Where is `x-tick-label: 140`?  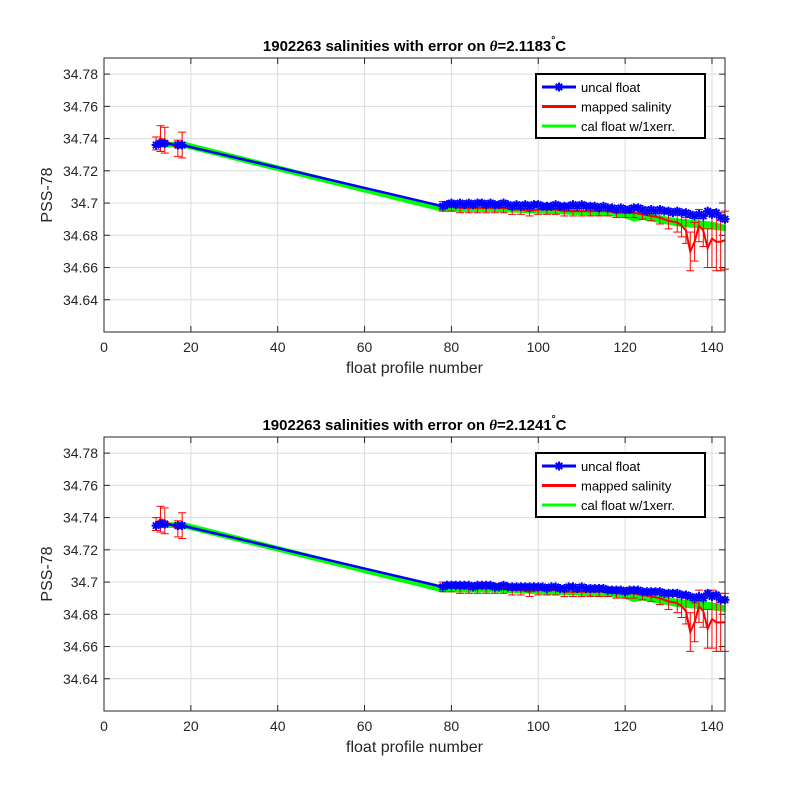
x-tick-label: 140 is located at coordinates (712, 726).